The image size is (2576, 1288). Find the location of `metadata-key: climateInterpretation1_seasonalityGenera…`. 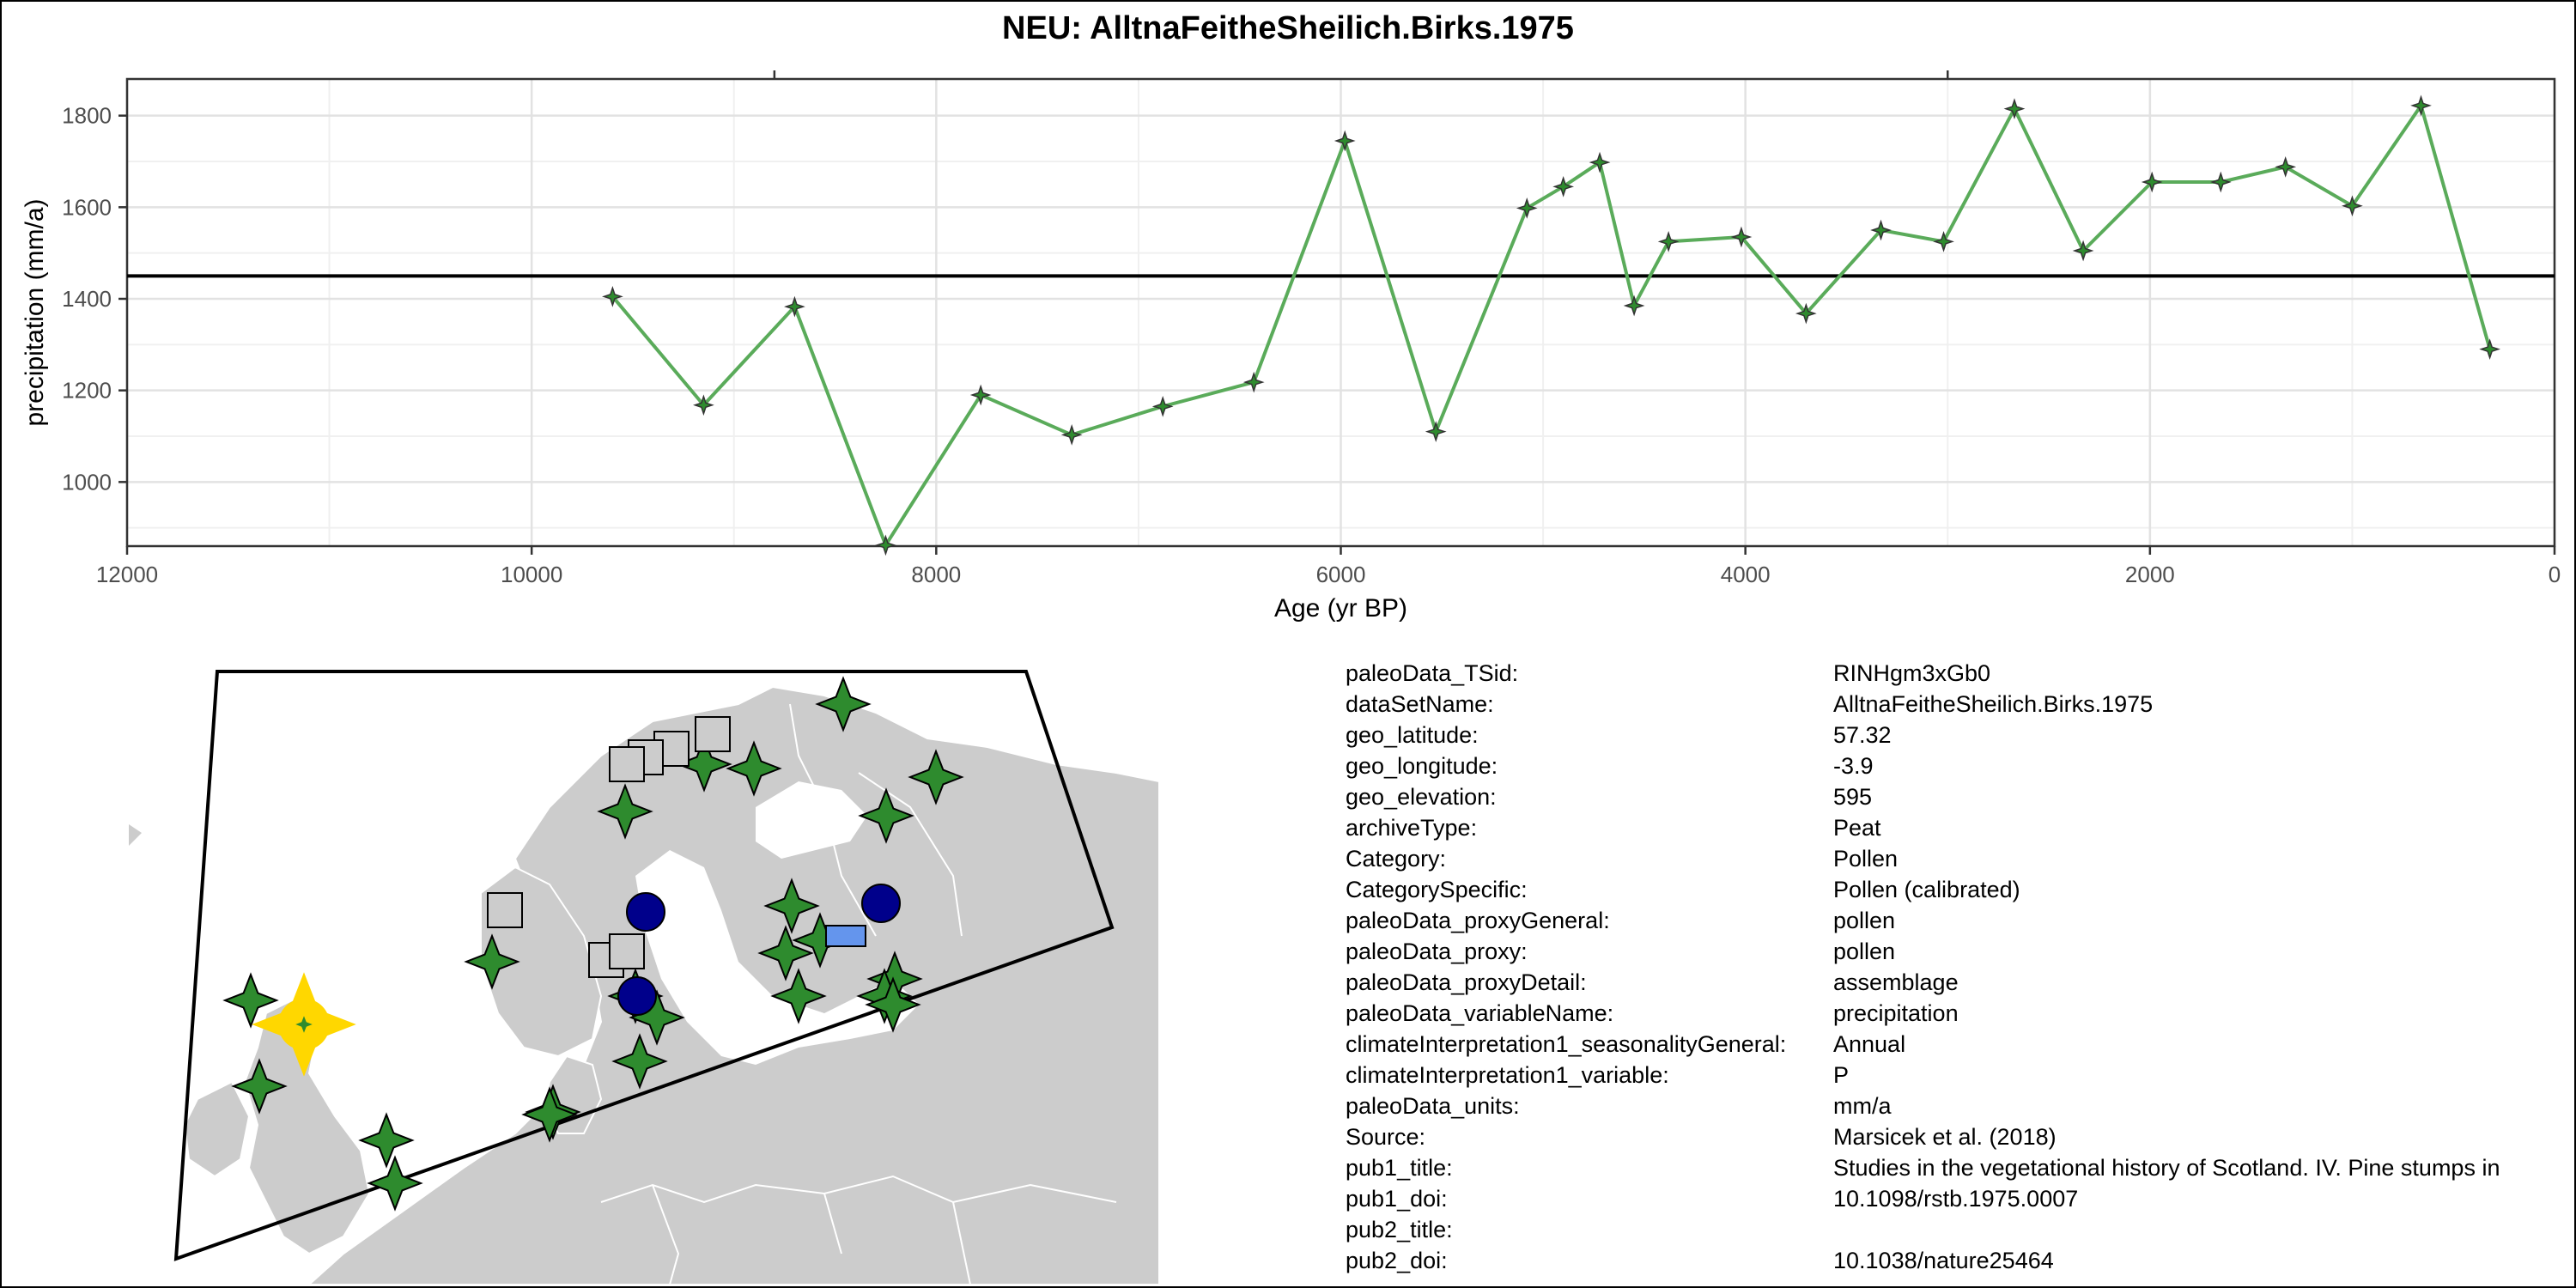

metadata-key: climateInterpretation1_seasonalityGenera… is located at coordinates (1566, 1044).